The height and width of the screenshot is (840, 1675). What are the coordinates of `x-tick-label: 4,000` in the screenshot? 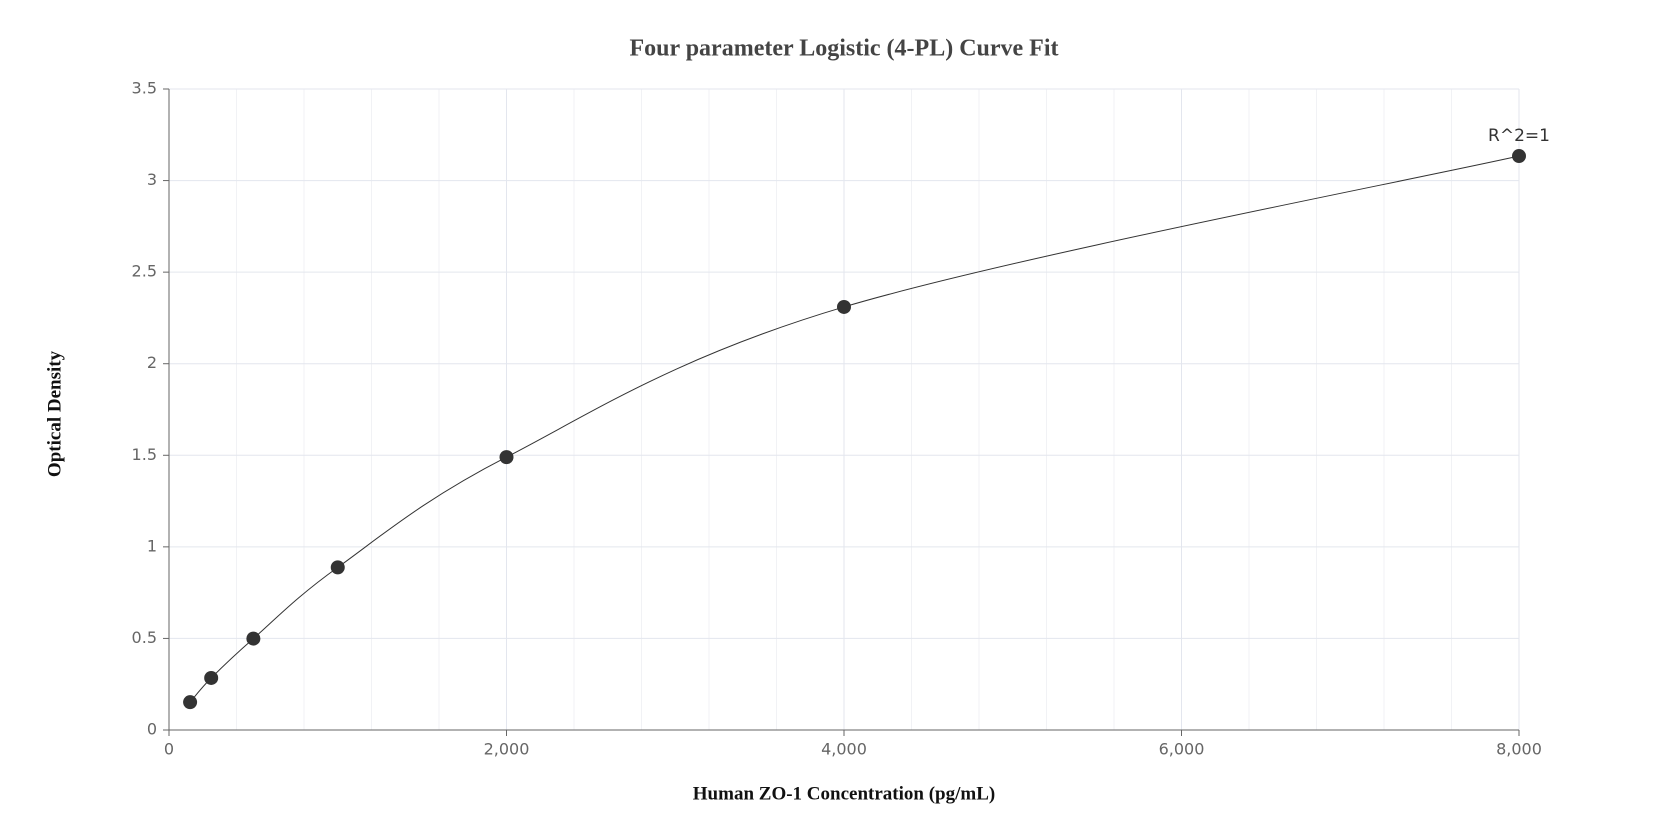 It's located at (844, 749).